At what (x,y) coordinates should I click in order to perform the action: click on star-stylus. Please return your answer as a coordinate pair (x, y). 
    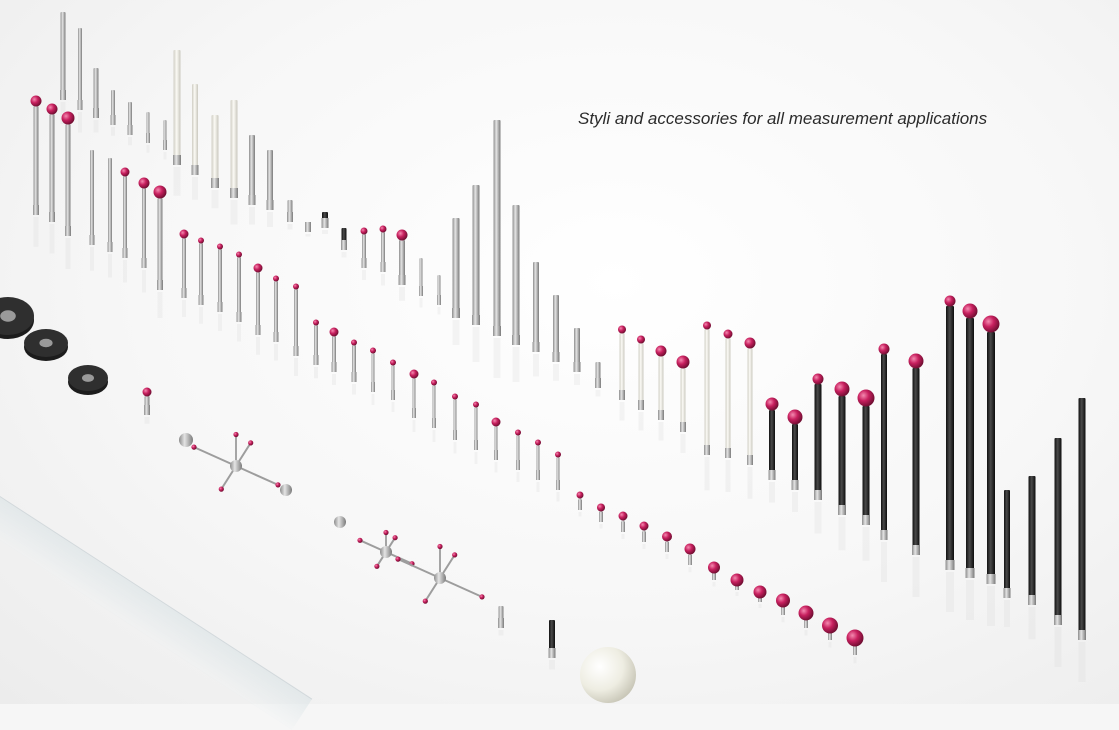
    Looking at the image, I should click on (440, 573).